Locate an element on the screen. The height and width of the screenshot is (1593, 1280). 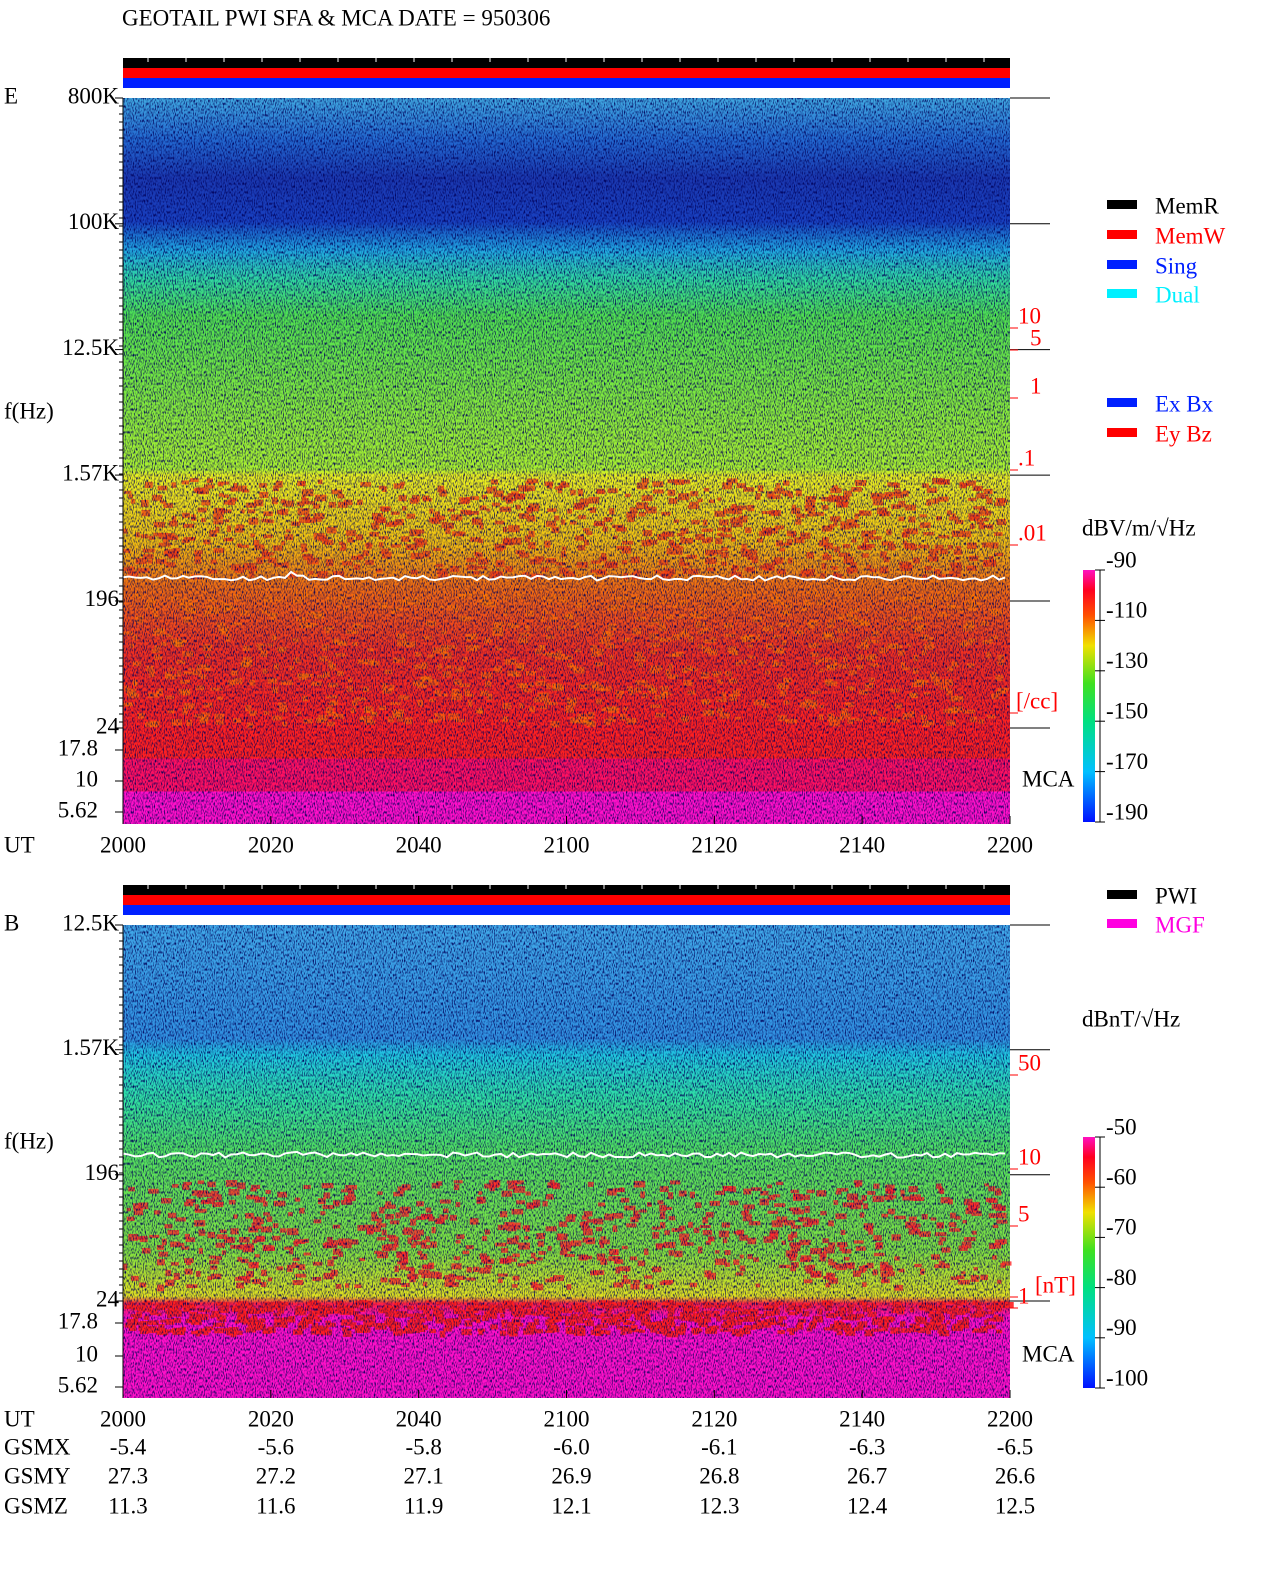
orbit-value: 26.6 is located at coordinates (1015, 1475).